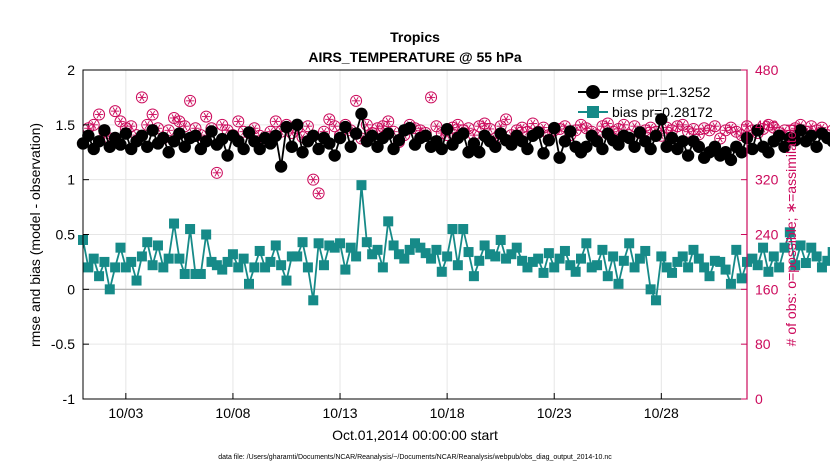  Describe the element at coordinates (35, 235) in the screenshot. I see `y-axis-label-left: rmse and bias (model - observation)` at that location.